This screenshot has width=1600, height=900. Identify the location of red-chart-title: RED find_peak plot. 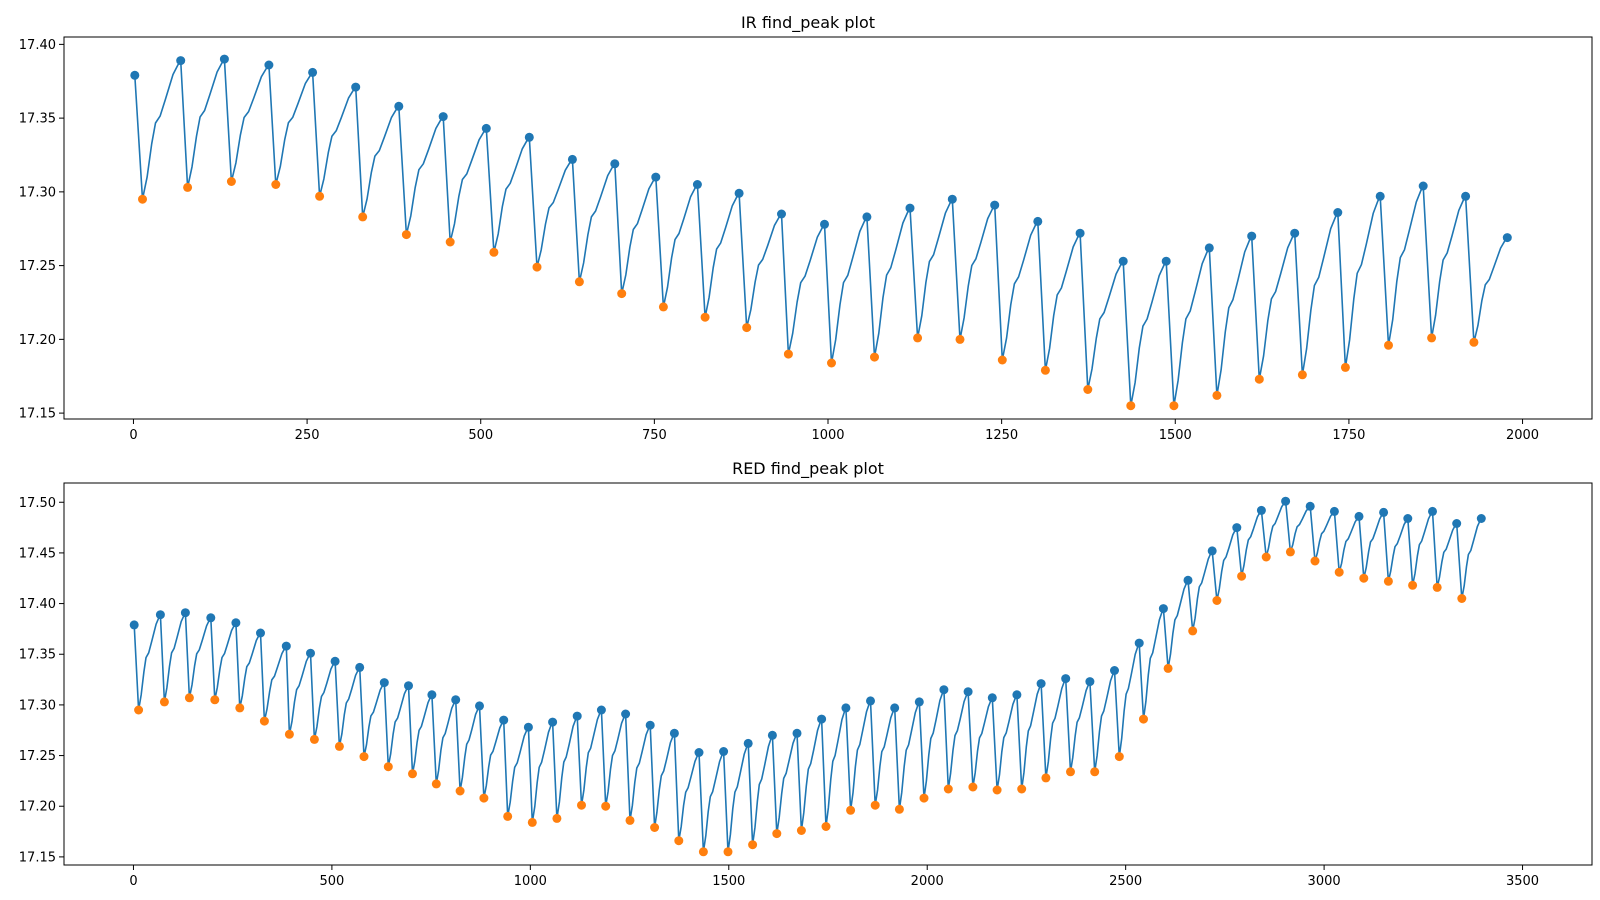
(808, 469).